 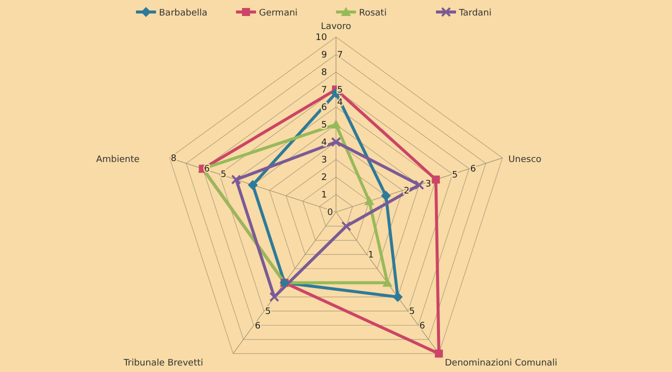 What do you see at coordinates (324, 161) in the screenshot?
I see `y-tick-label: 3` at bounding box center [324, 161].